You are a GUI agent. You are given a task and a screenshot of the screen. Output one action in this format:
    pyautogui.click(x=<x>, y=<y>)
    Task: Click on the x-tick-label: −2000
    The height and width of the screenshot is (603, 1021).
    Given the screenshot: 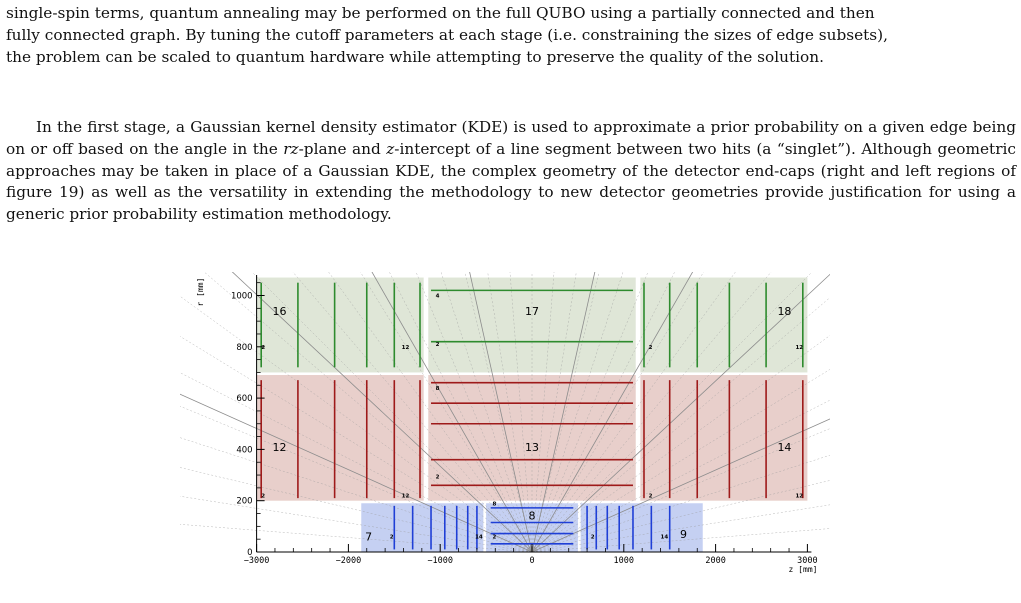 What is the action you would take?
    pyautogui.click(x=349, y=561)
    